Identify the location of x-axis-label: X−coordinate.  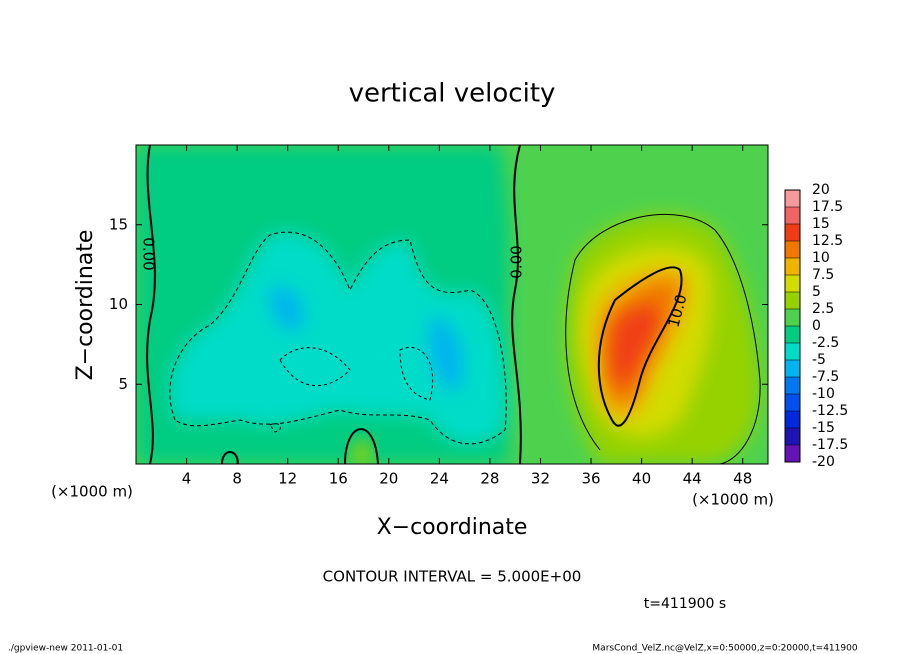
(452, 527).